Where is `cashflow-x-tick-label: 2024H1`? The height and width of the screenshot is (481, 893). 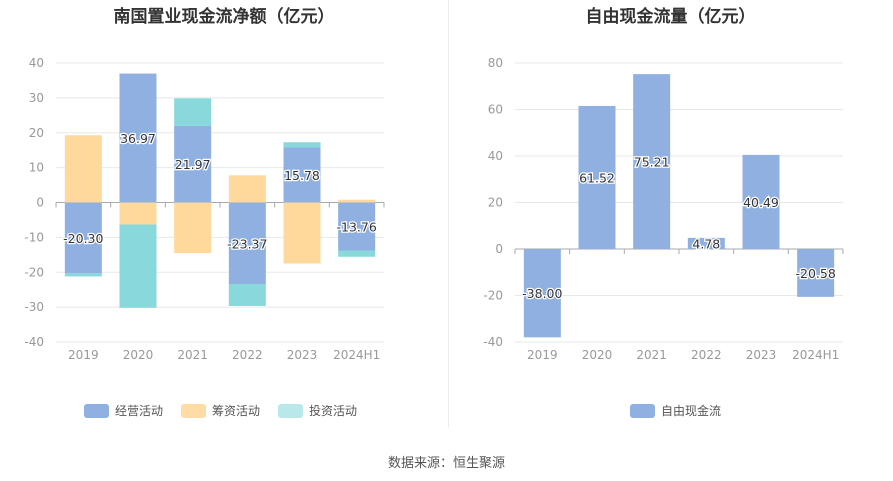
cashflow-x-tick-label: 2024H1 is located at coordinates (356, 355).